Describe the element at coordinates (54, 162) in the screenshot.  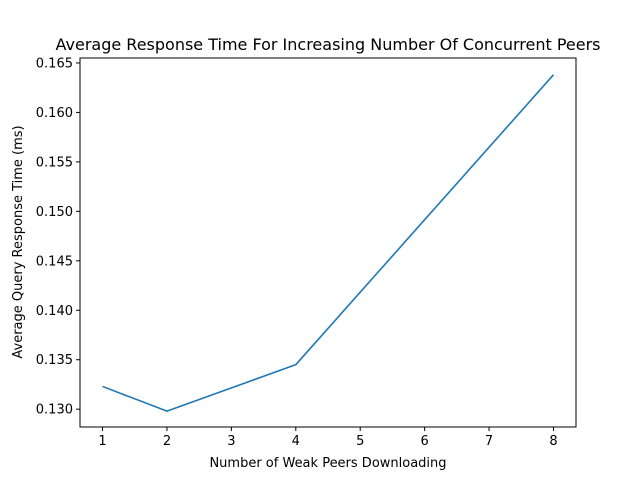
I see `y-tick-label: 0.155` at that location.